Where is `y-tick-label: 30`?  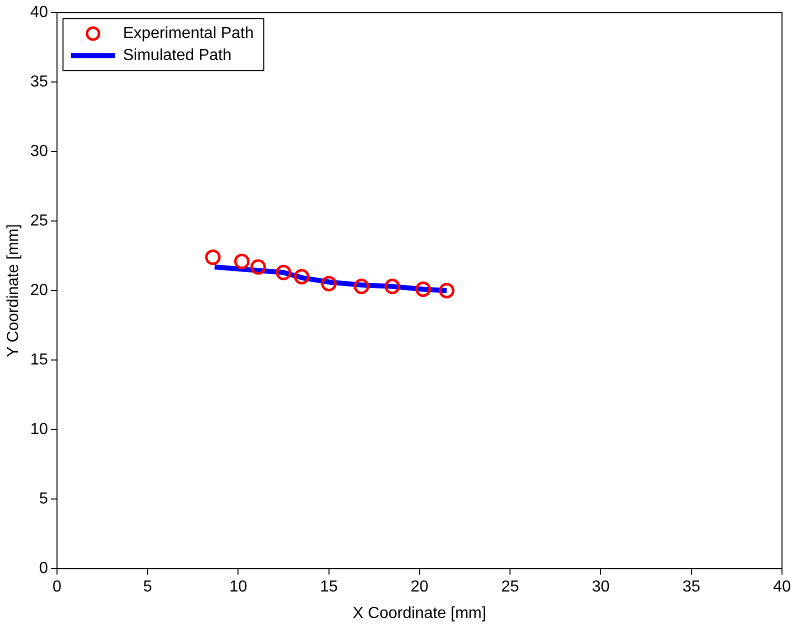 y-tick-label: 30 is located at coordinates (39, 151).